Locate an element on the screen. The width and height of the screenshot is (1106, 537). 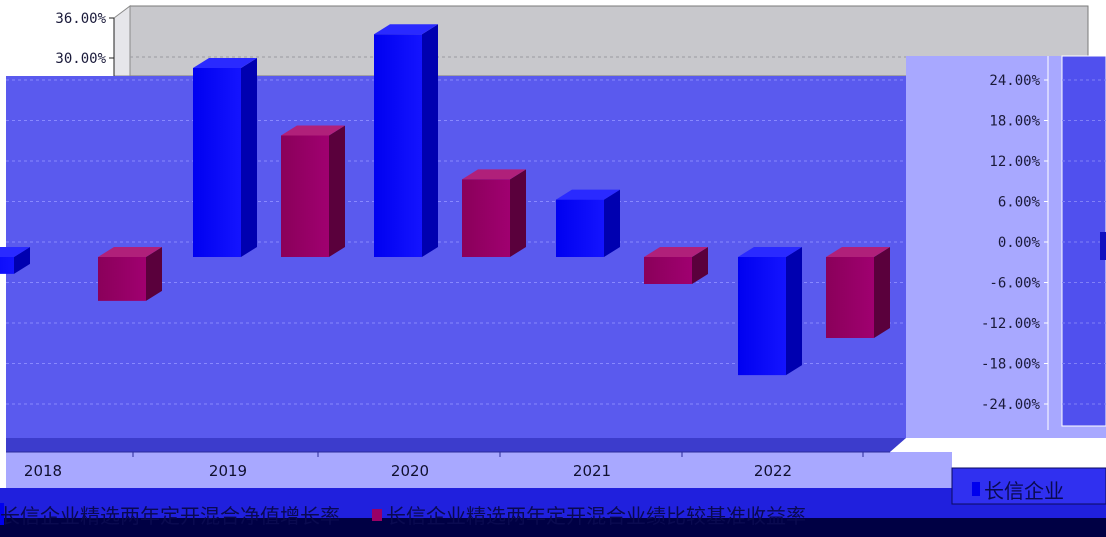
legend-label-series-2: 长信企业精选两年定开混合业绩比较基准收益率 is located at coordinates (596, 516).